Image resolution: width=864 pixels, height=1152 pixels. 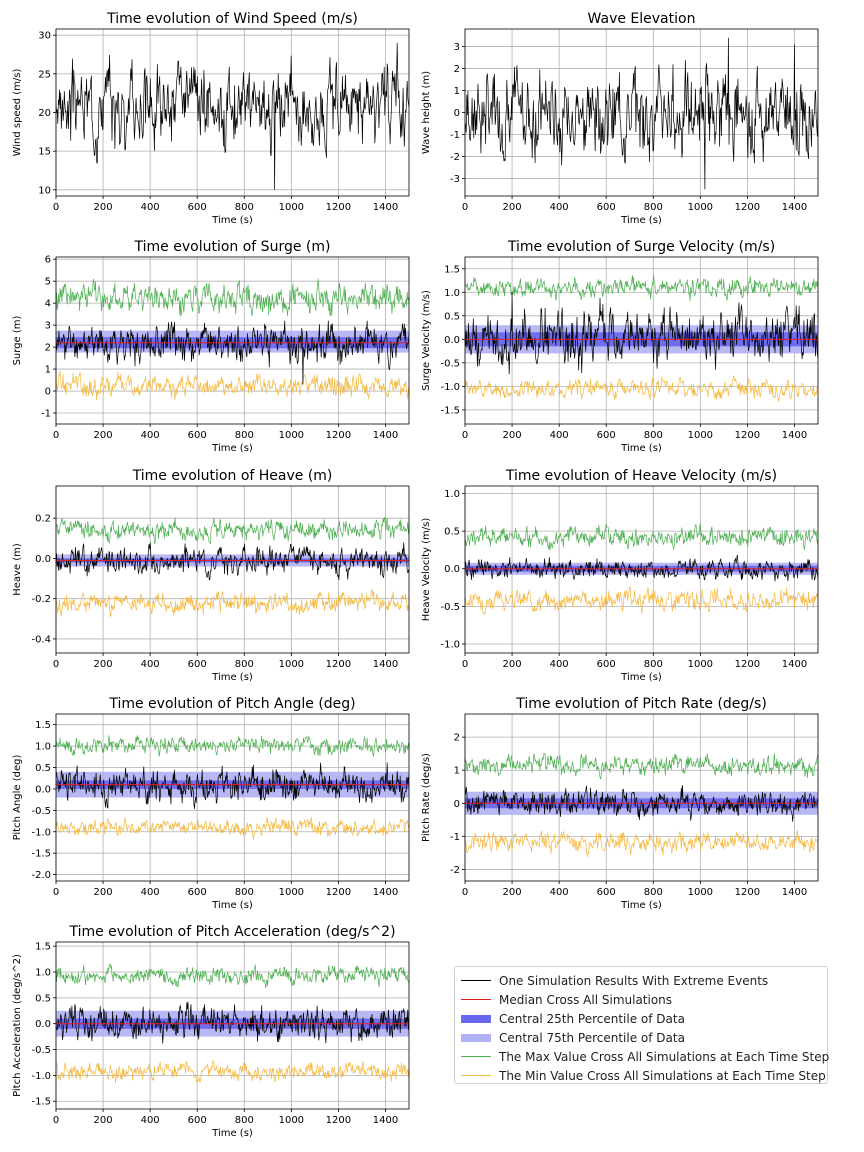 I want to click on y-tick-label: 10, so click(x=44, y=190).